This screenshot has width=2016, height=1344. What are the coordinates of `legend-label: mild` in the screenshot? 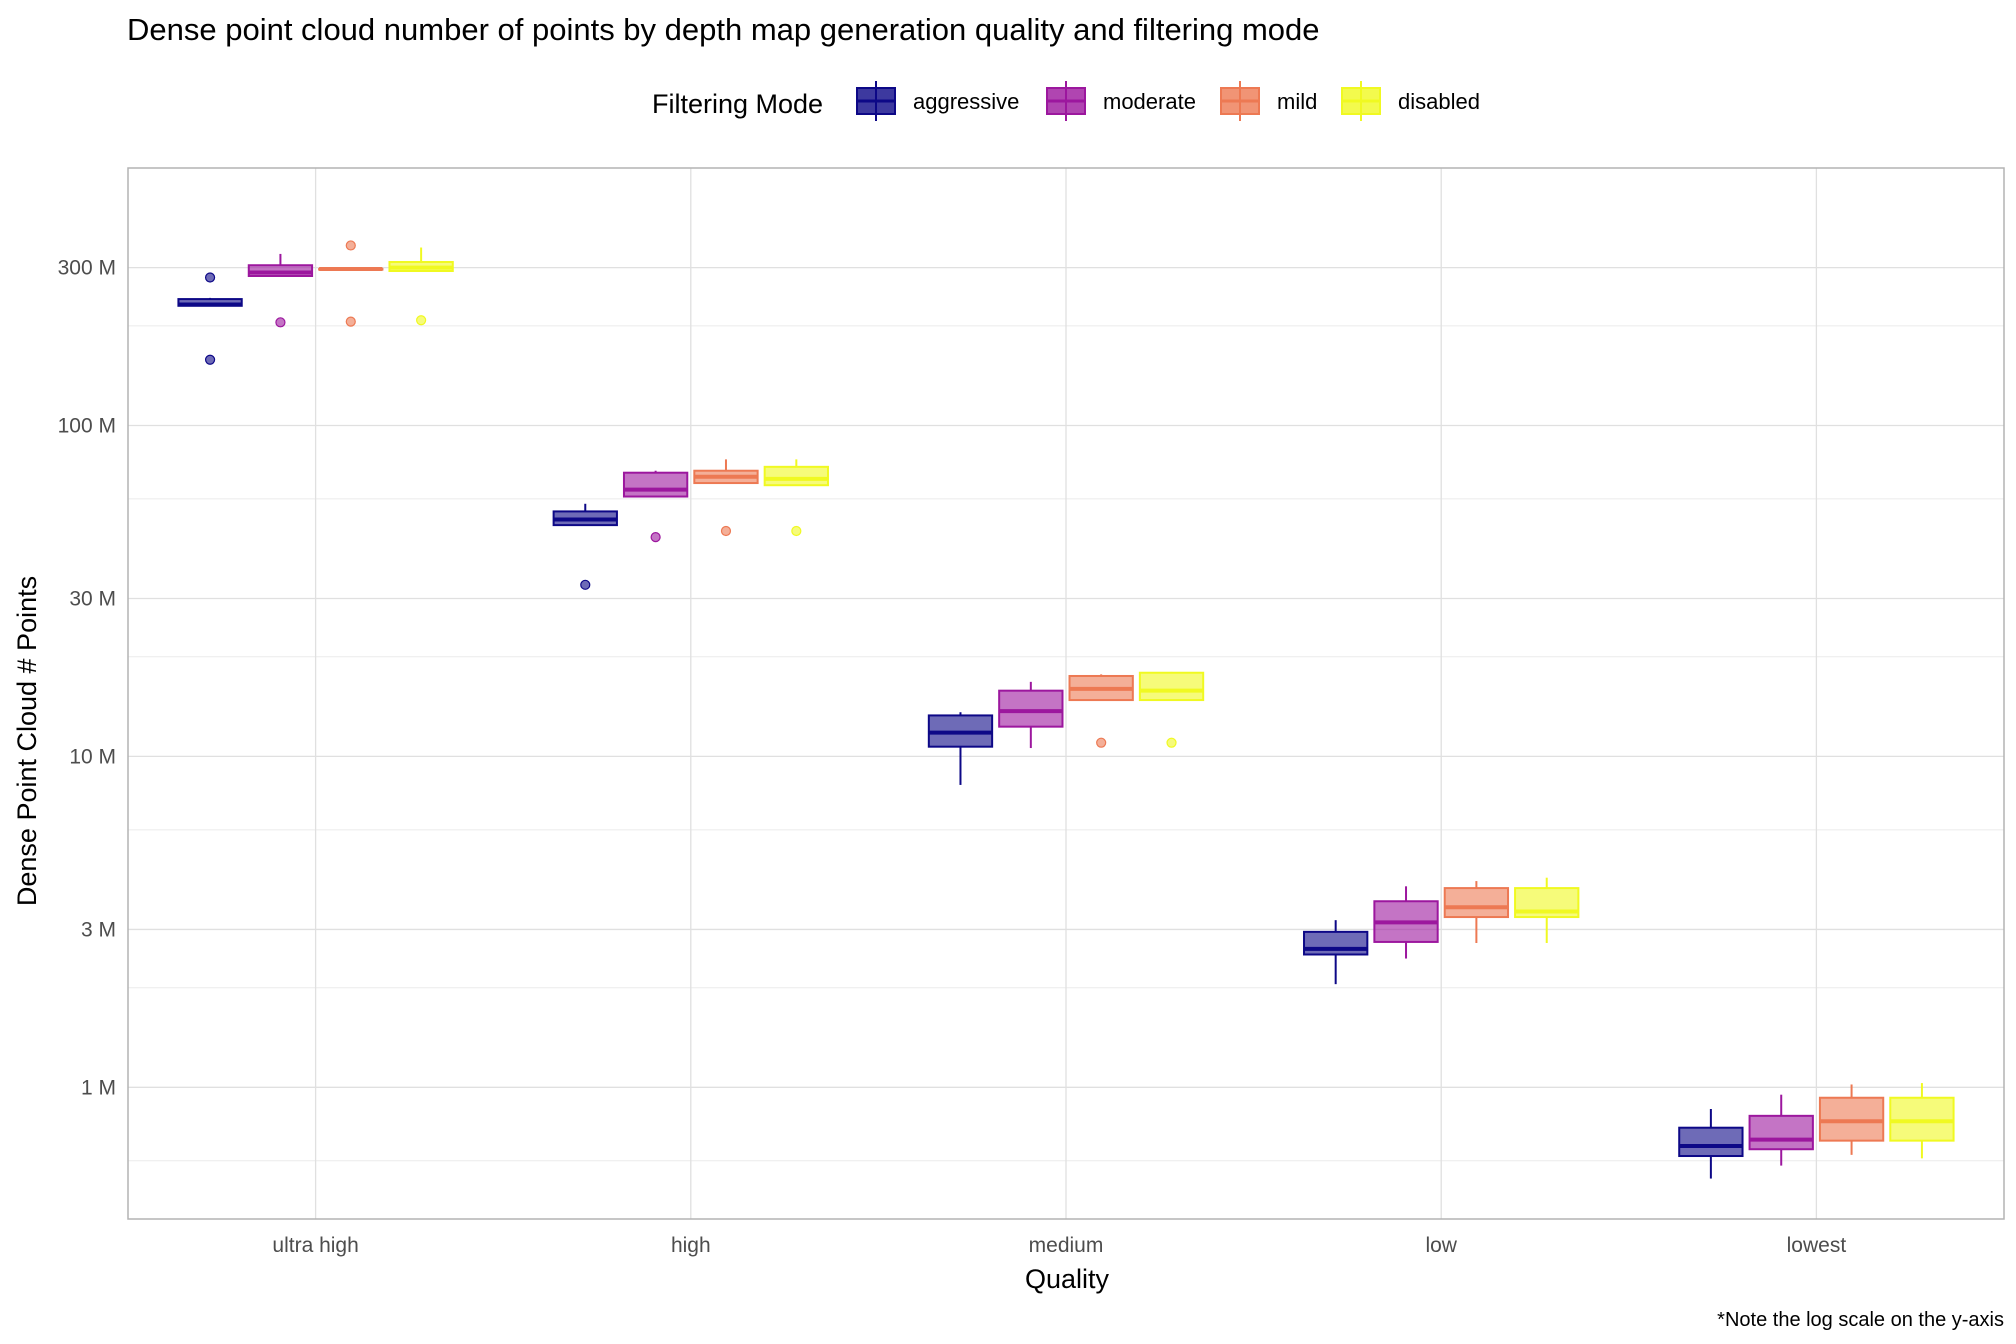 It's located at (1297, 101).